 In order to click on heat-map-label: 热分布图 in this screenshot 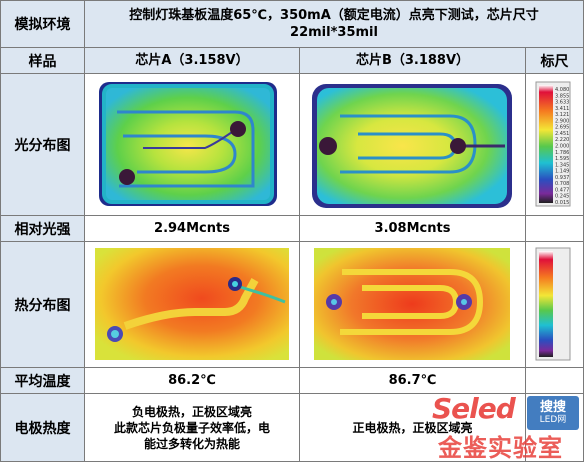, I will do `click(42, 305)`.